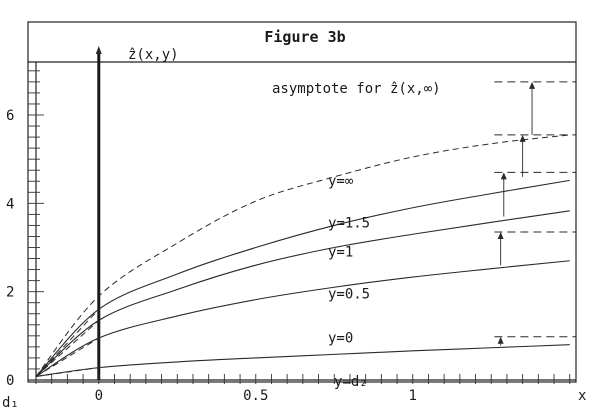  I want to click on series-label: y=0.5, so click(349, 294).